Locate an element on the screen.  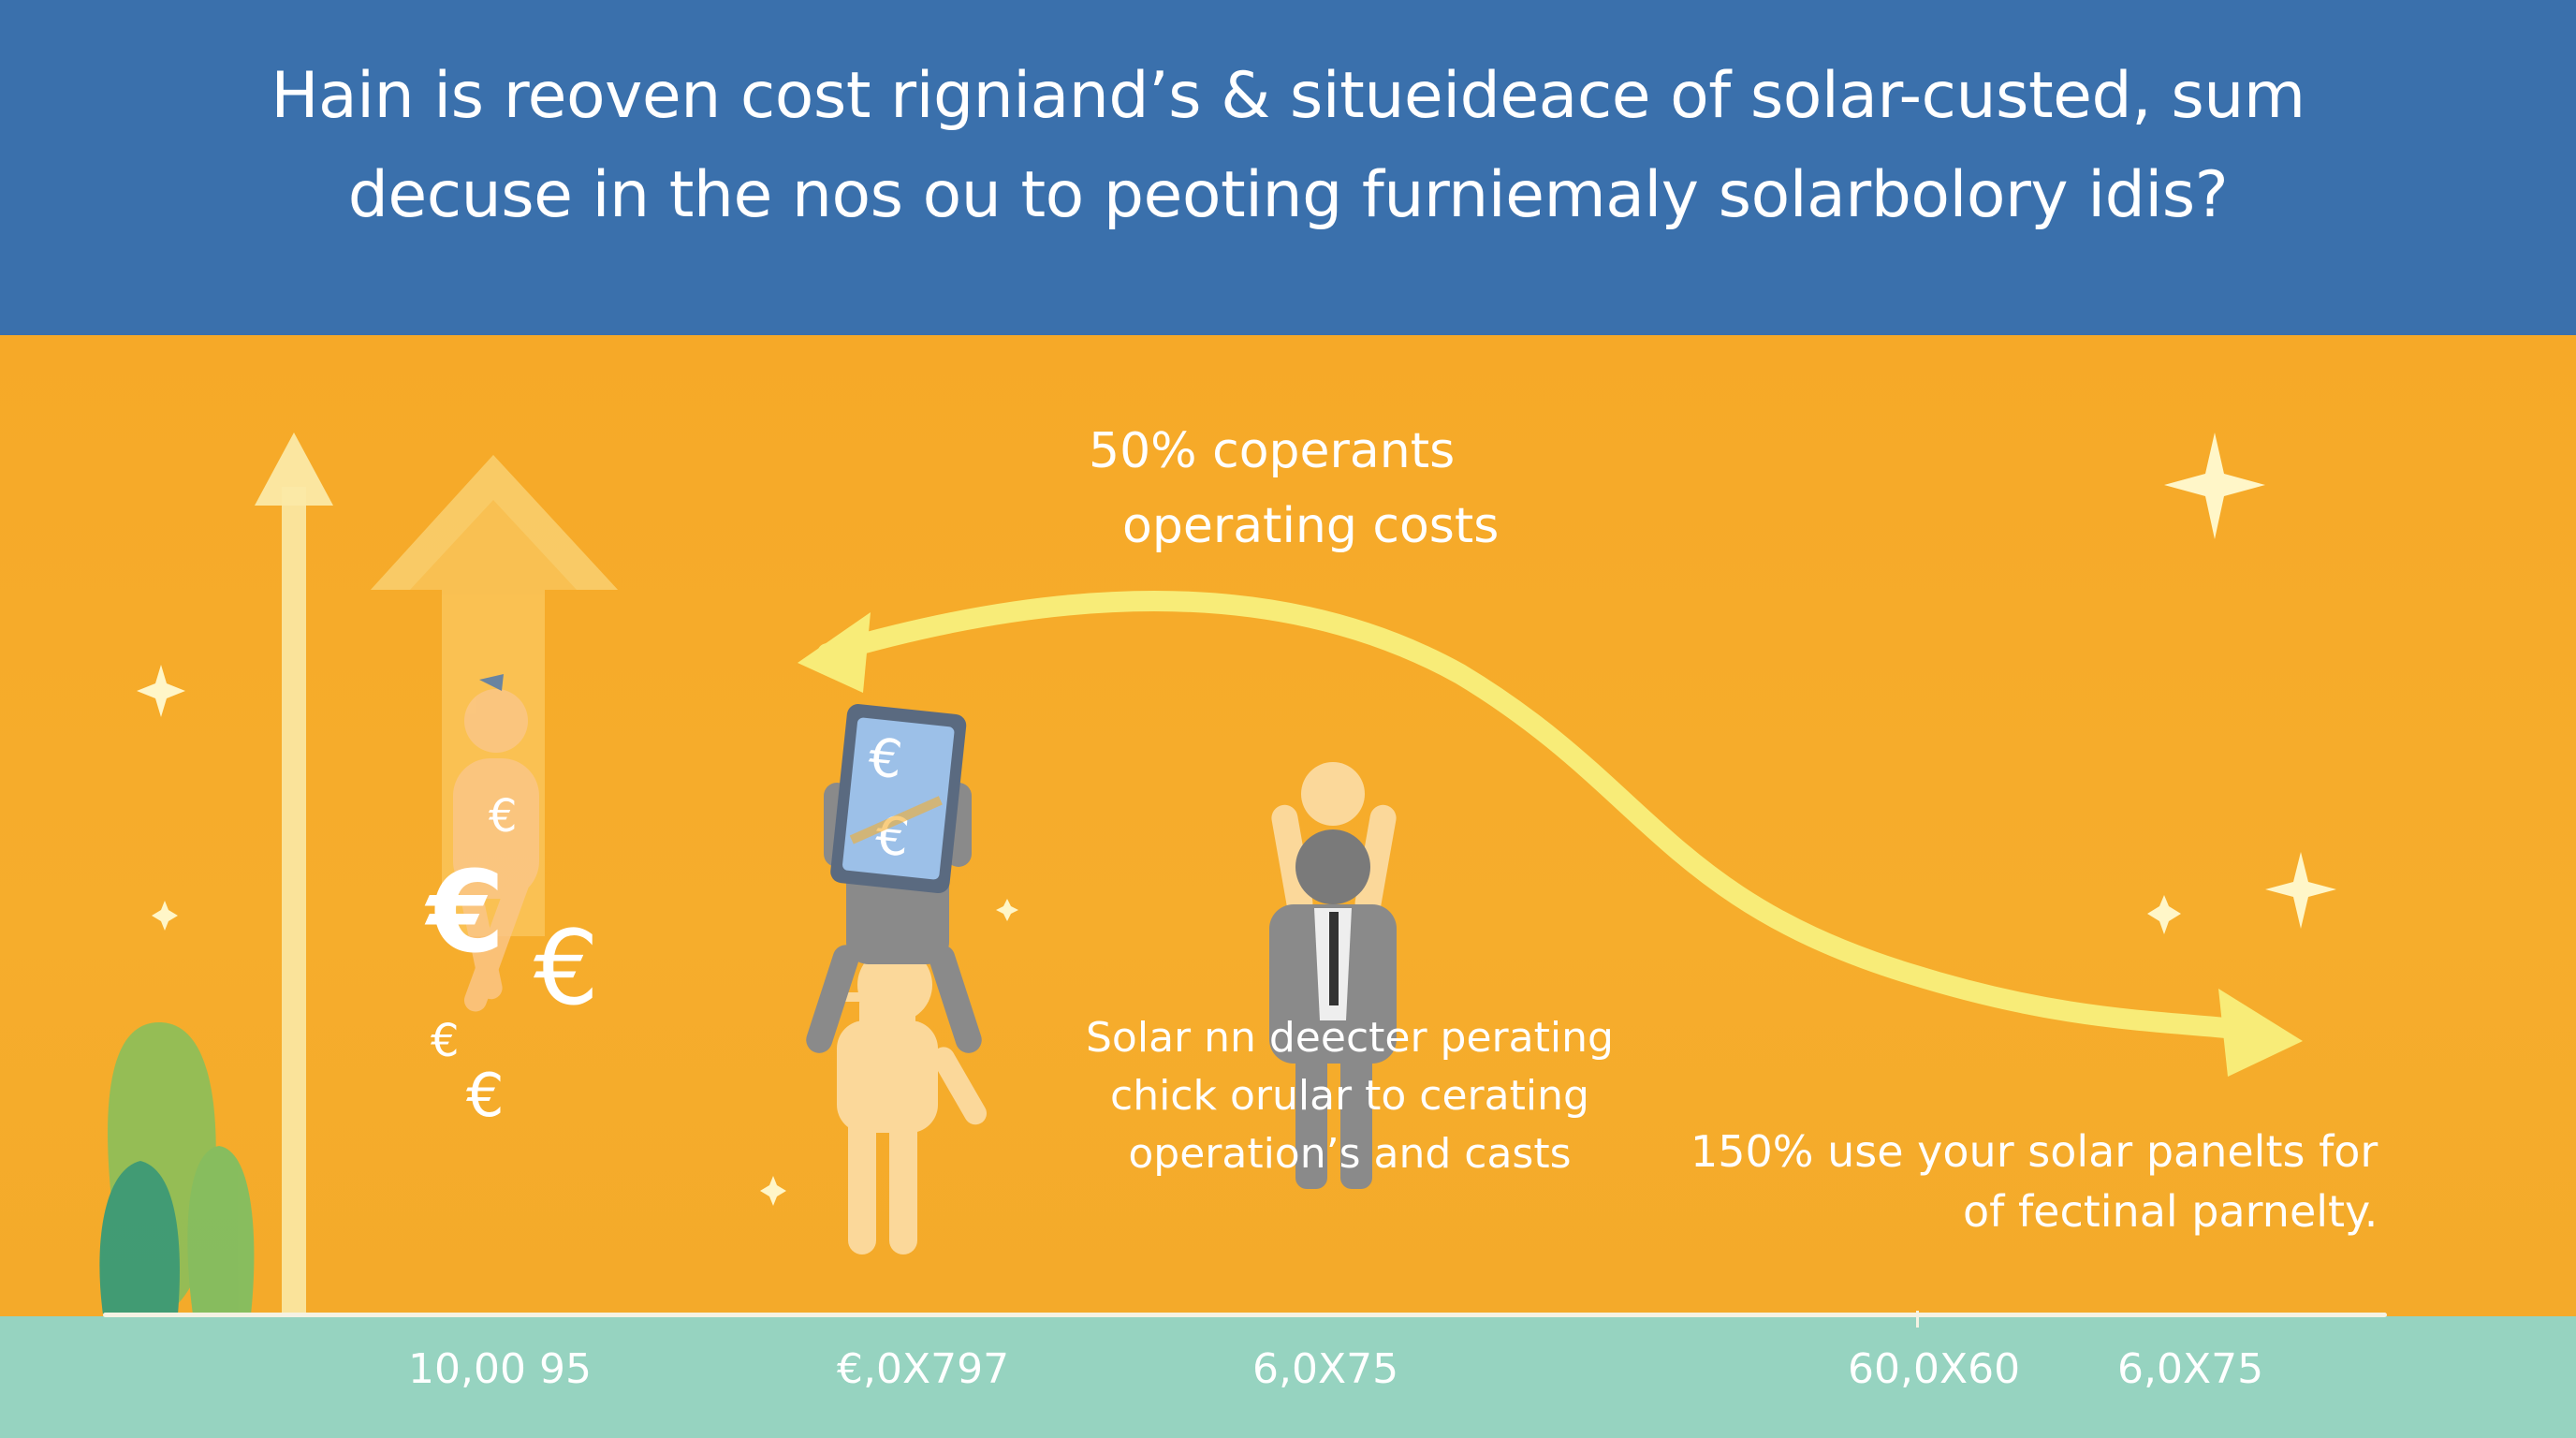
person-icon-left is located at coordinates (496, 843).